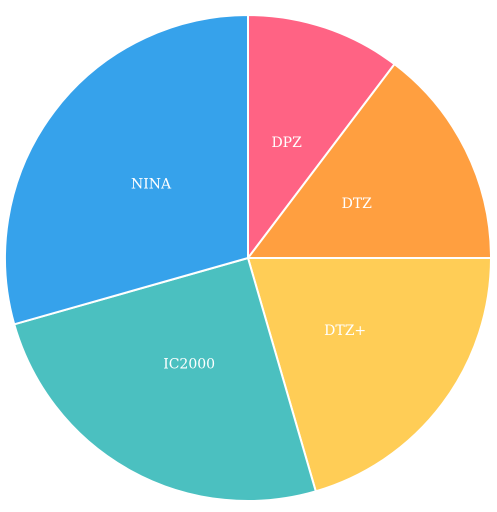  Describe the element at coordinates (357, 204) in the screenshot. I see `slice-label-dtz: DTZ` at that location.